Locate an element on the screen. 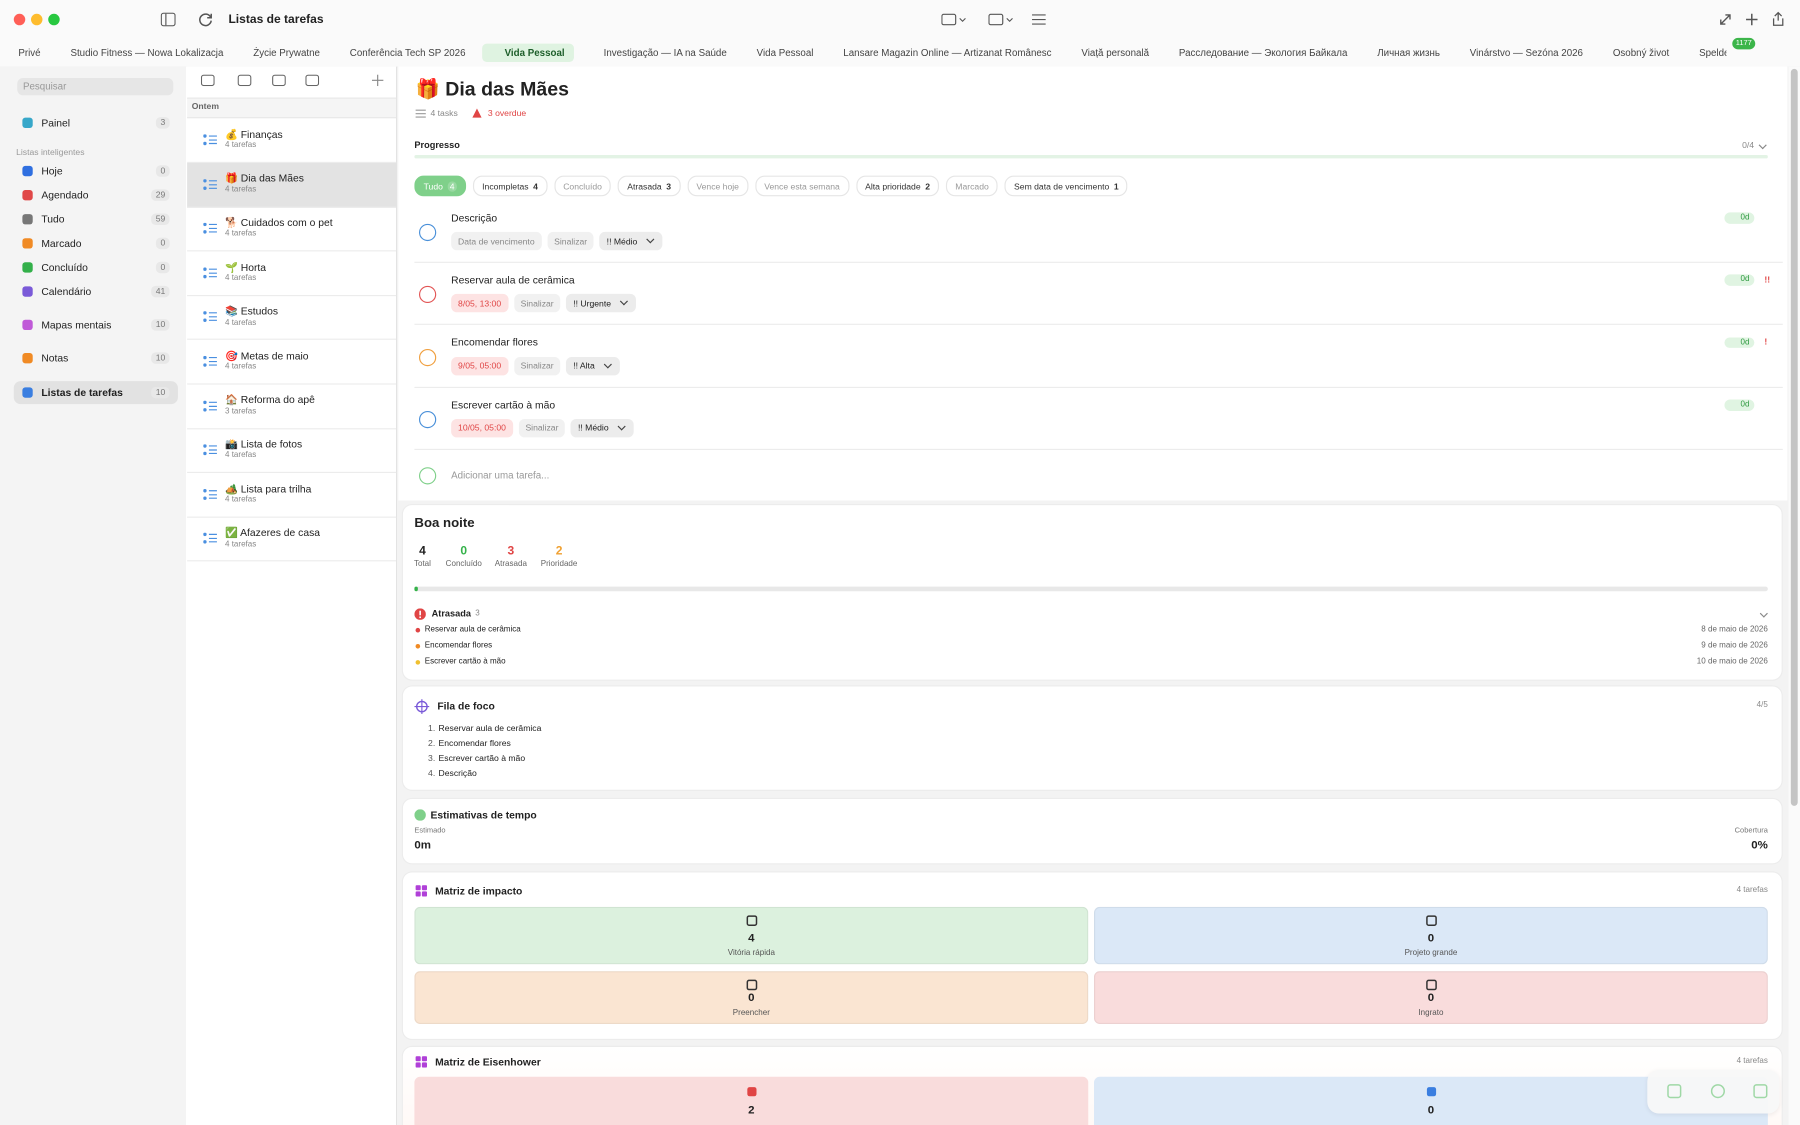  filter-chip: Tudo 4 is located at coordinates (440, 186).